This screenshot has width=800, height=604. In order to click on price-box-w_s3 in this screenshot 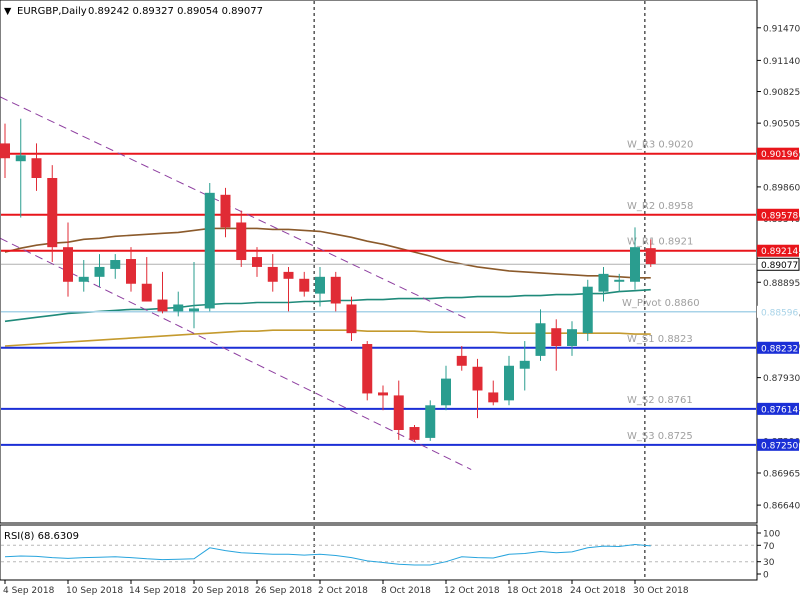, I will do `click(778, 444)`.